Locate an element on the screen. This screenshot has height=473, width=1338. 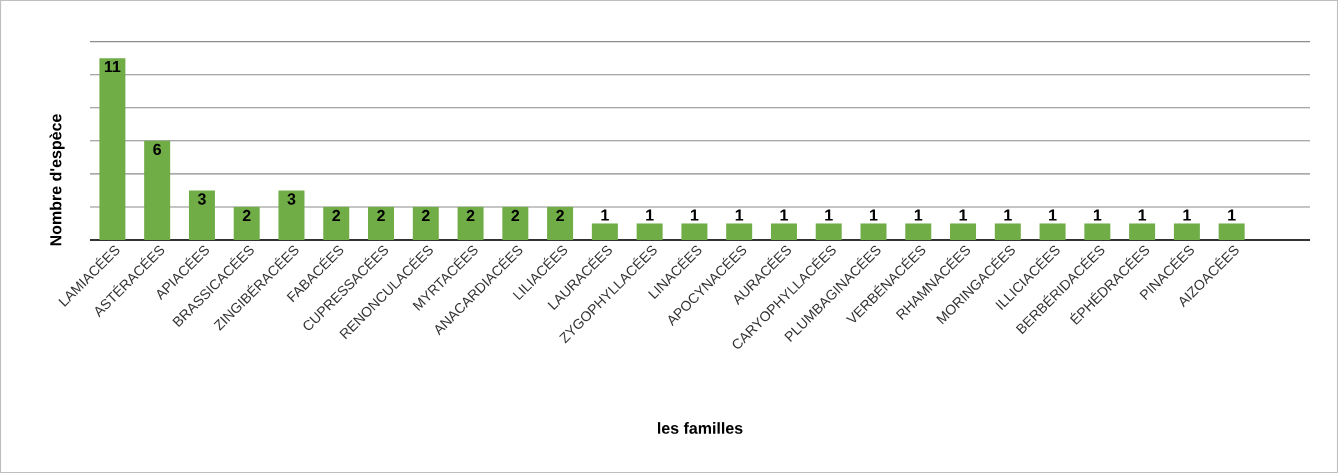
data-label: 11 is located at coordinates (112, 67).